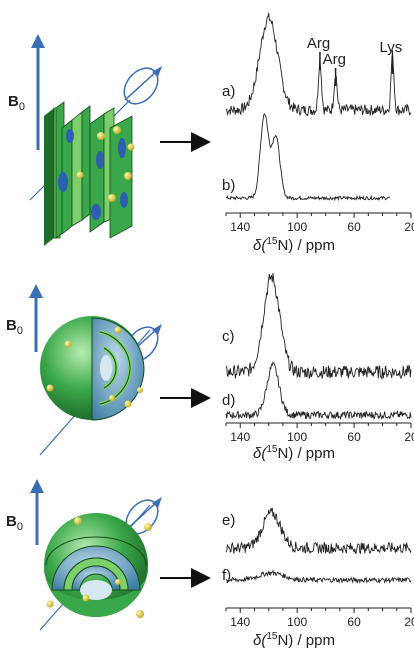 This screenshot has width=414, height=651. I want to click on axis-title-middle: δ(15N) / ppm, so click(294, 453).